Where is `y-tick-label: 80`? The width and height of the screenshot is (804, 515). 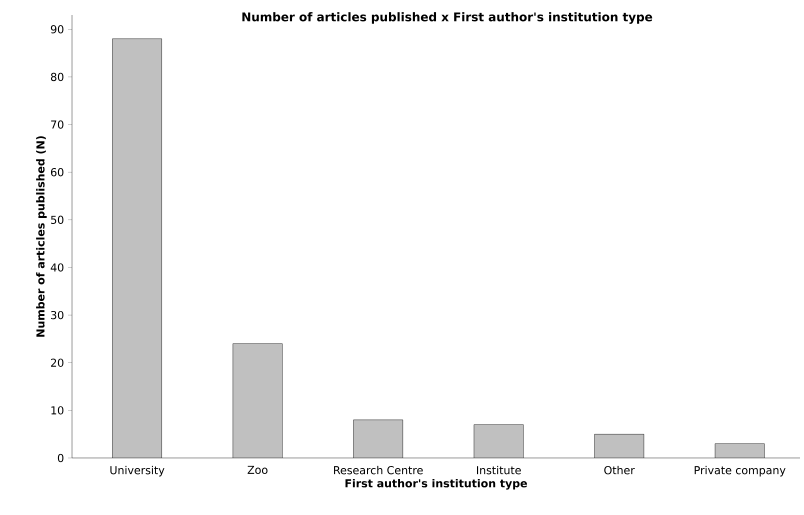
y-tick-label: 80 is located at coordinates (57, 77).